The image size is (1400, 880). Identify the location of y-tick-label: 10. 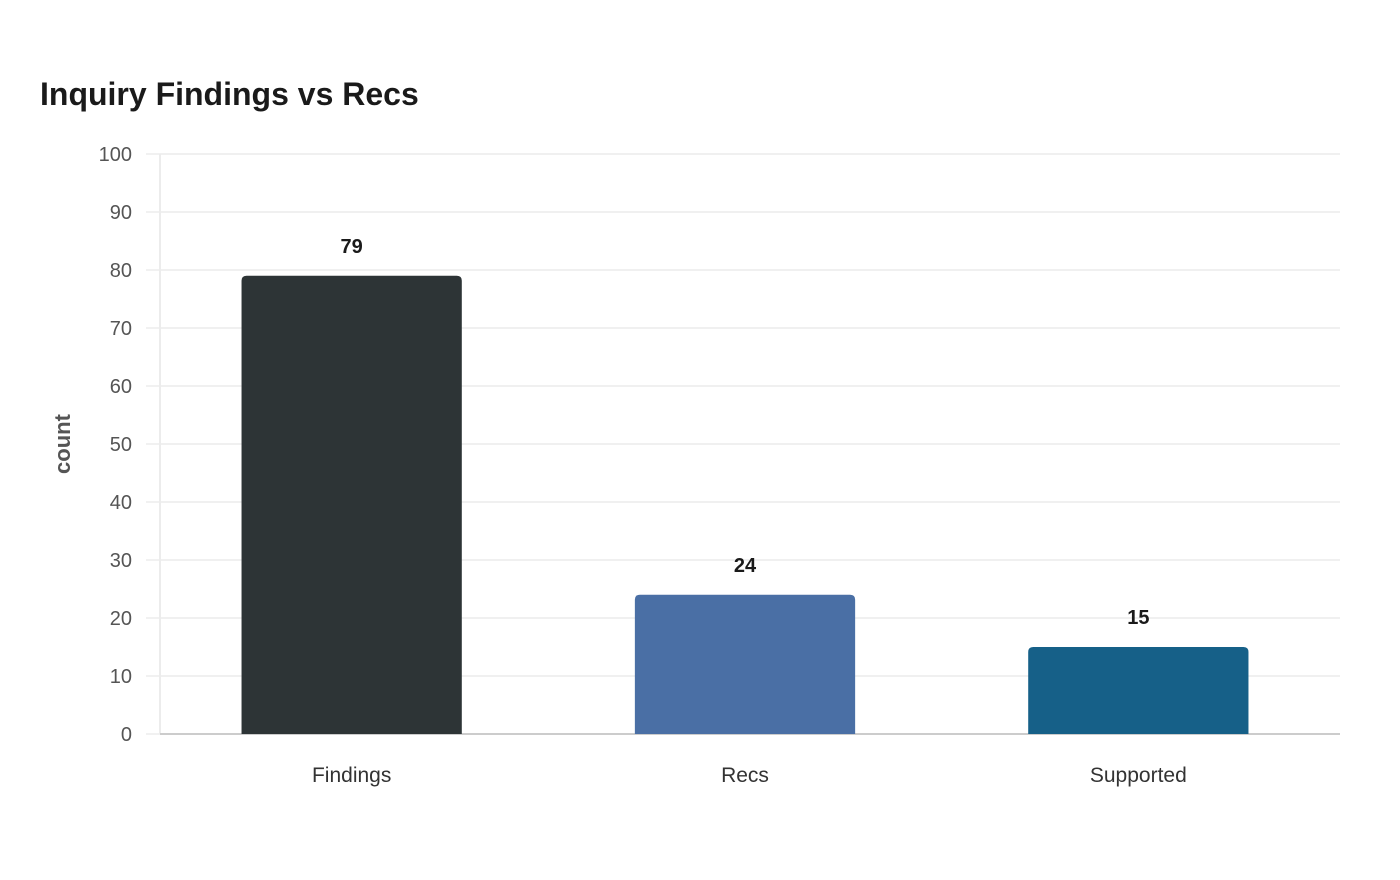
(121, 677).